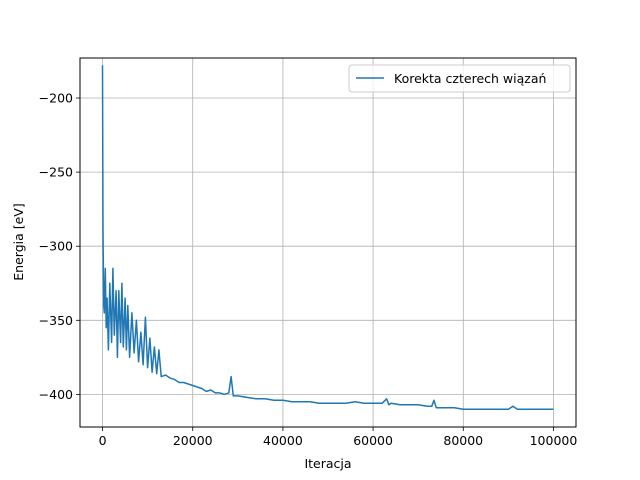  What do you see at coordinates (327, 463) in the screenshot?
I see `x-axis-label: Iteracja` at bounding box center [327, 463].